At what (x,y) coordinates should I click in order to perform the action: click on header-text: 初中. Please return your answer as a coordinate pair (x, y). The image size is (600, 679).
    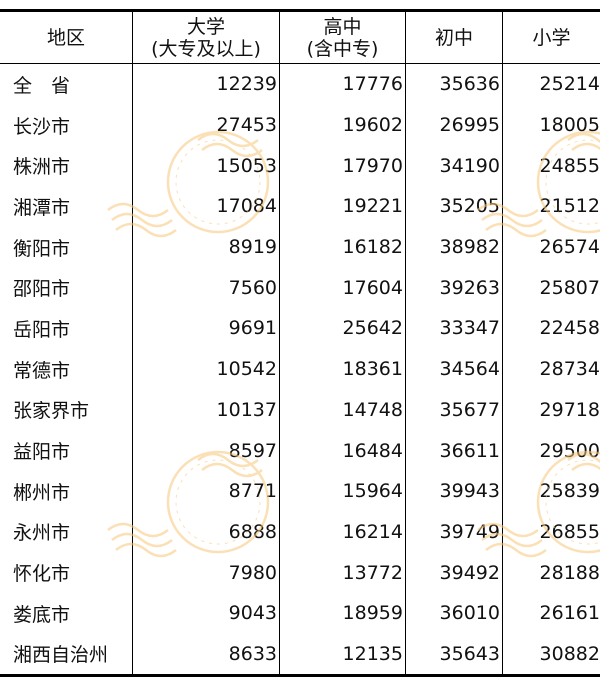
    Looking at the image, I should click on (453, 37).